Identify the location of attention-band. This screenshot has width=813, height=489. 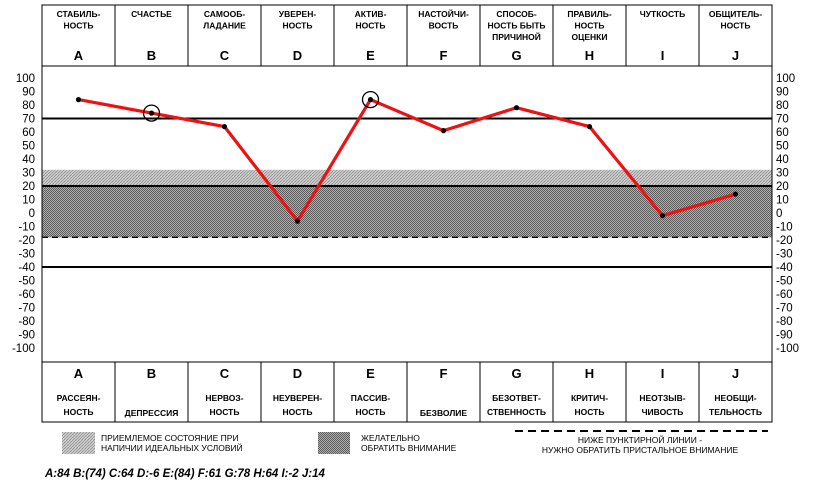
(407, 212).